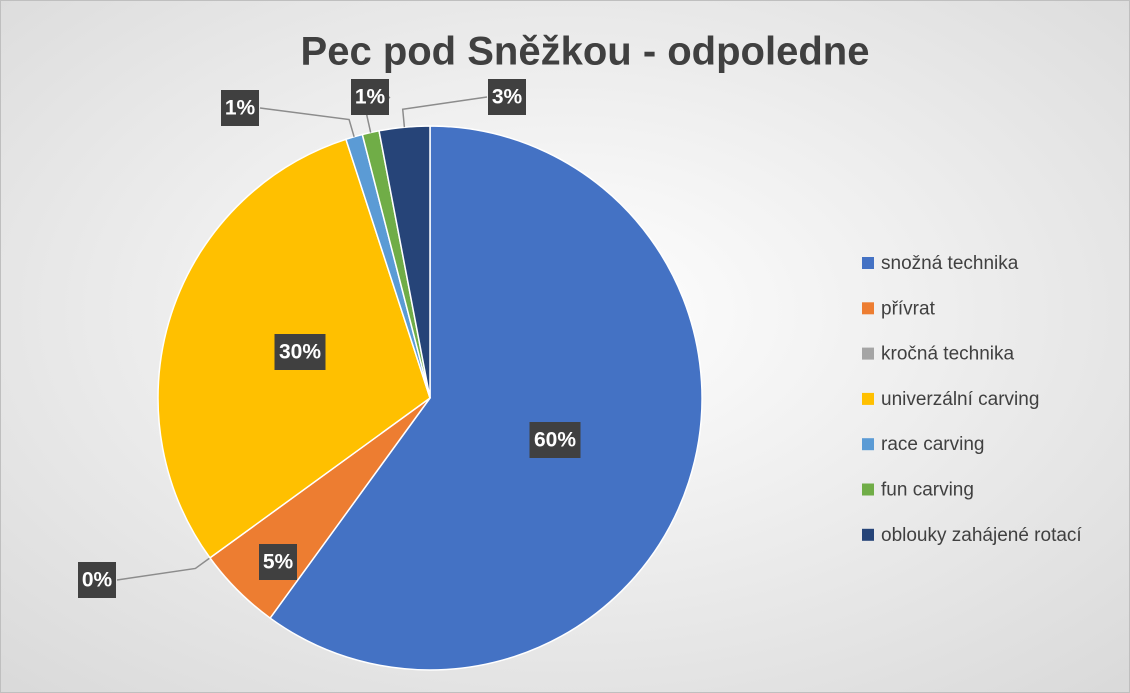  Describe the element at coordinates (950, 263) in the screenshot. I see `legend-label: snožná technika` at that location.